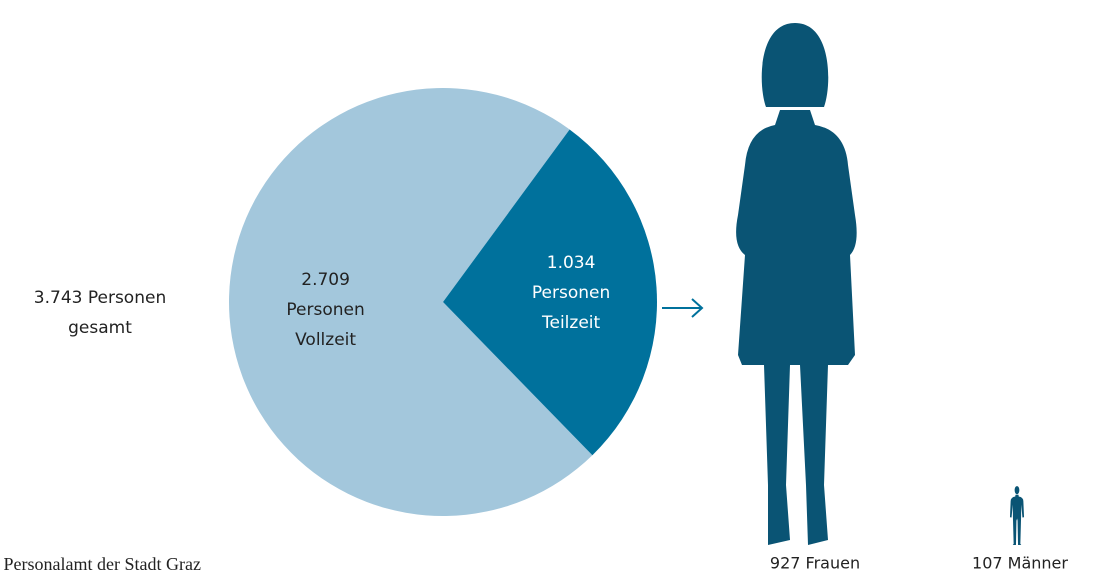 Image resolution: width=1096 pixels, height=574 pixels. Describe the element at coordinates (100, 328) in the screenshot. I see `total-label: gesamt` at that location.